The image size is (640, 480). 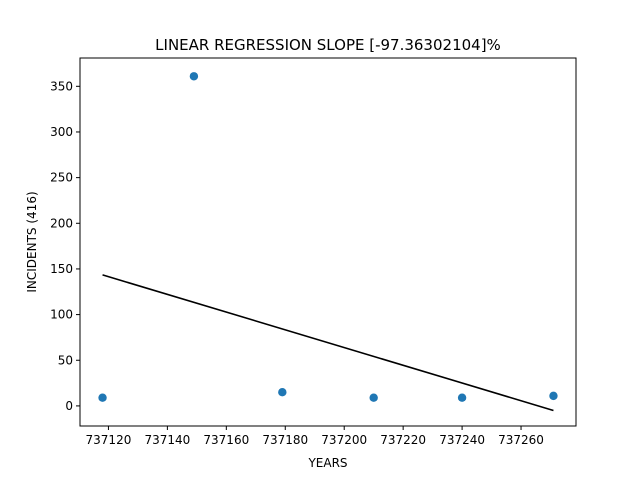 I want to click on x-tick-label: 737220, so click(x=403, y=440).